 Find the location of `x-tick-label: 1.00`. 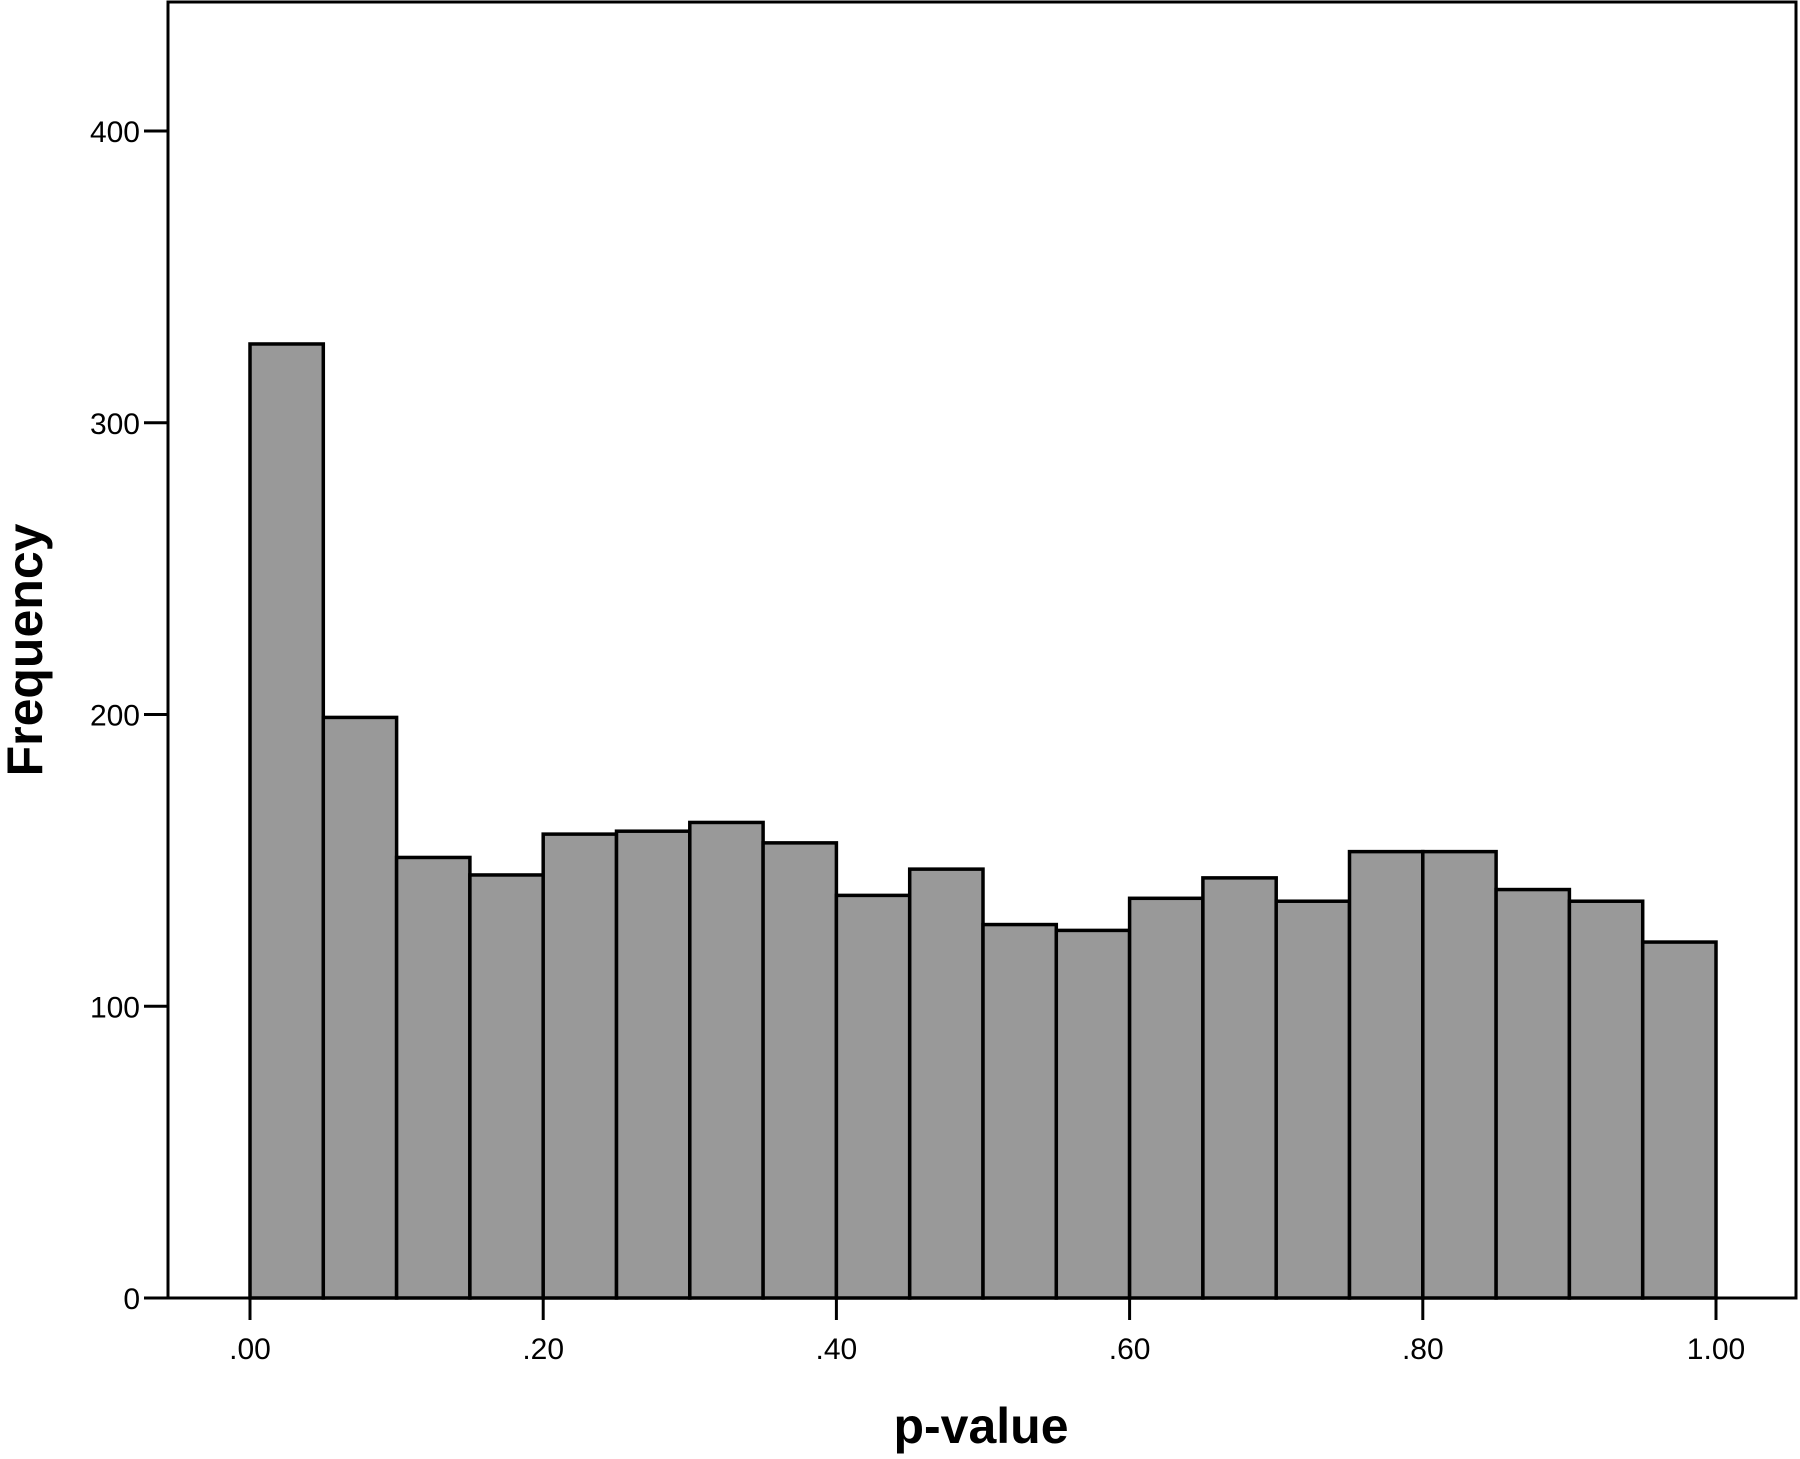

x-tick-label: 1.00 is located at coordinates (1716, 1349).